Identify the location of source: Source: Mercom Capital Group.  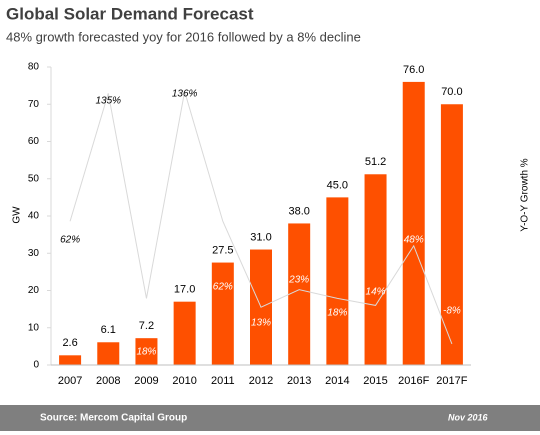
(113, 418).